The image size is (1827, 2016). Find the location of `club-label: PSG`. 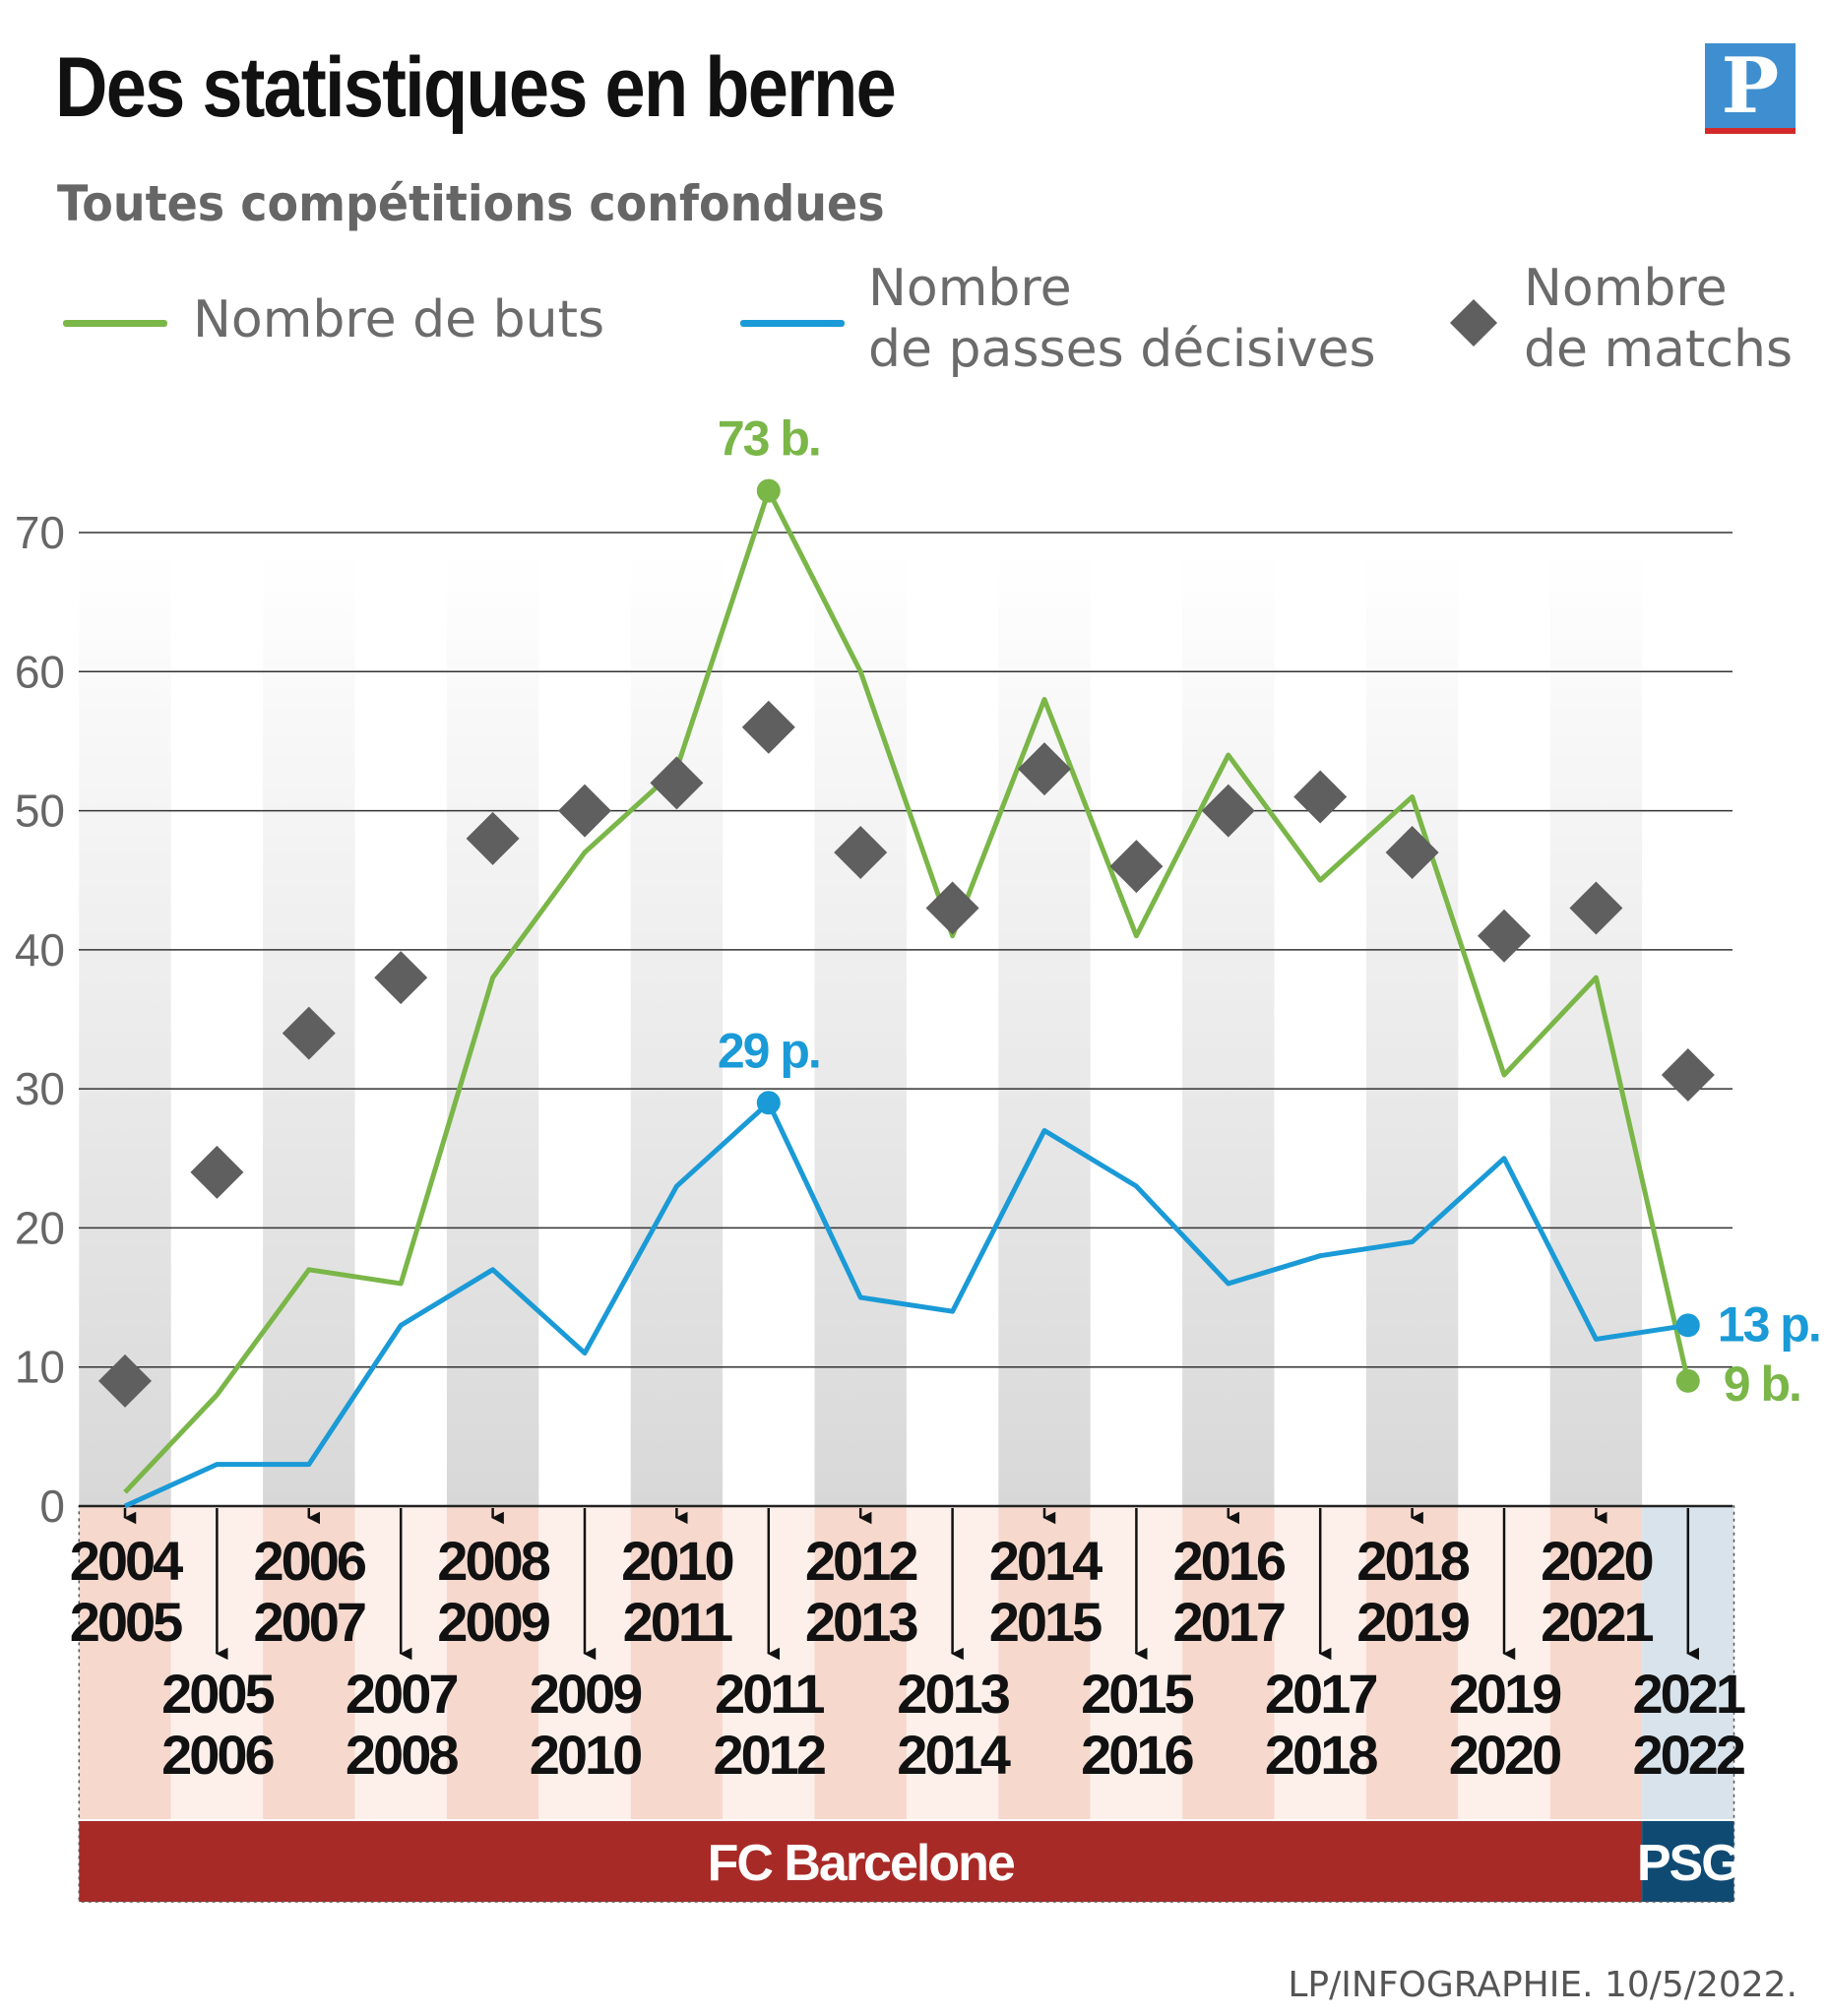

club-label: PSG is located at coordinates (1688, 1863).